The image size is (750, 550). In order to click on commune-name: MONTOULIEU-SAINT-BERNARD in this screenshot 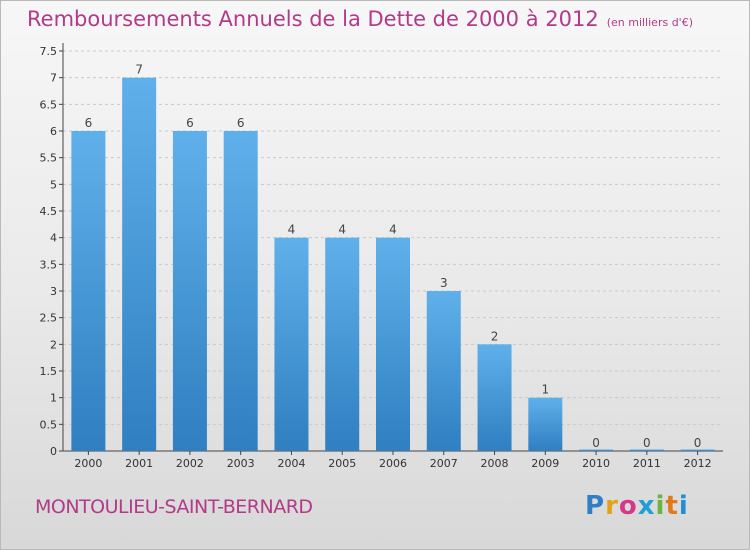, I will do `click(174, 507)`.